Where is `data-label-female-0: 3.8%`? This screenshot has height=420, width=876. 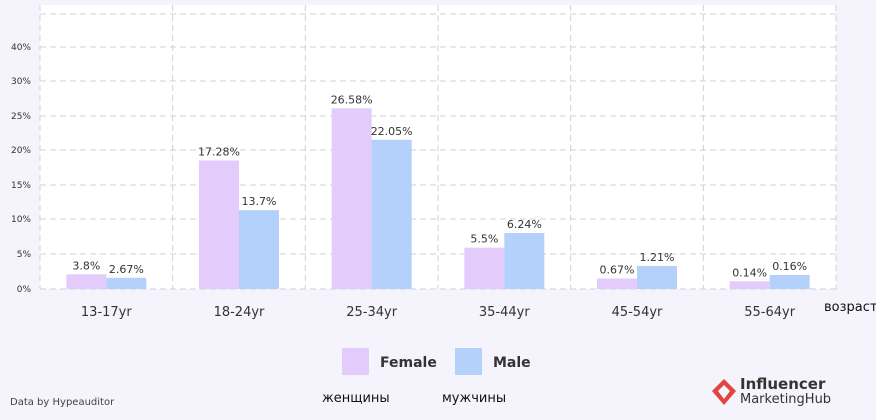
data-label-female-0: 3.8% is located at coordinates (86, 265).